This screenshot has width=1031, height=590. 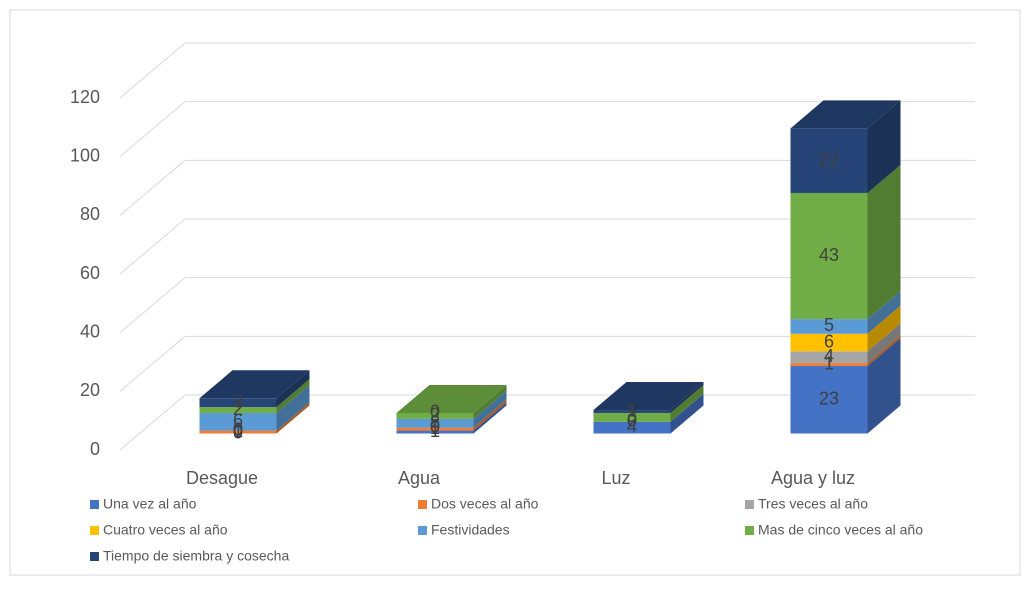 What do you see at coordinates (90, 214) in the screenshot?
I see `y-tick-label: 80` at bounding box center [90, 214].